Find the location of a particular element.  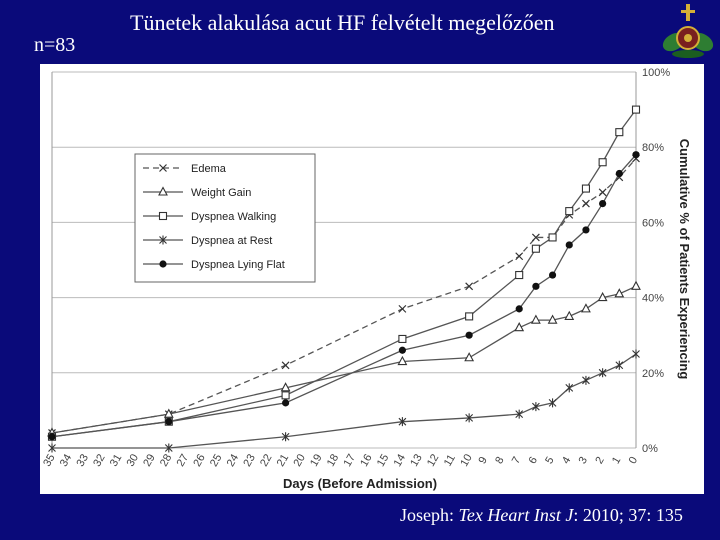

x-tick-label: 18 is located at coordinates (333, 460).